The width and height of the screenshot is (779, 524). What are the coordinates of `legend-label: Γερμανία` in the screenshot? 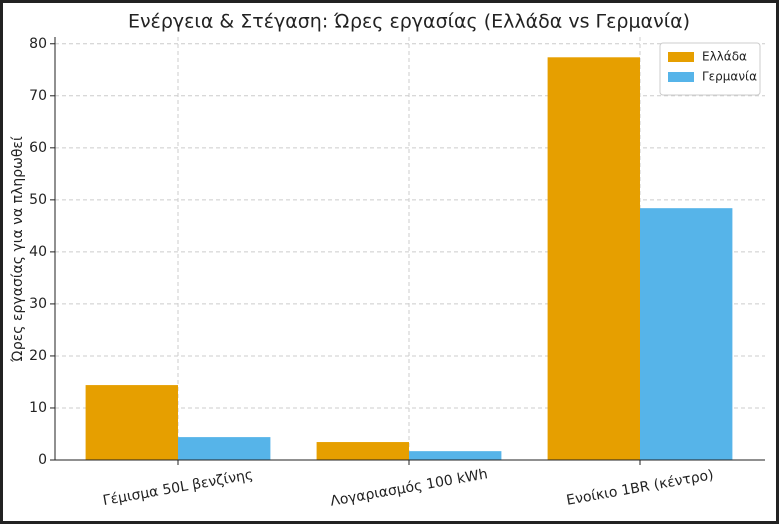 It's located at (729, 77).